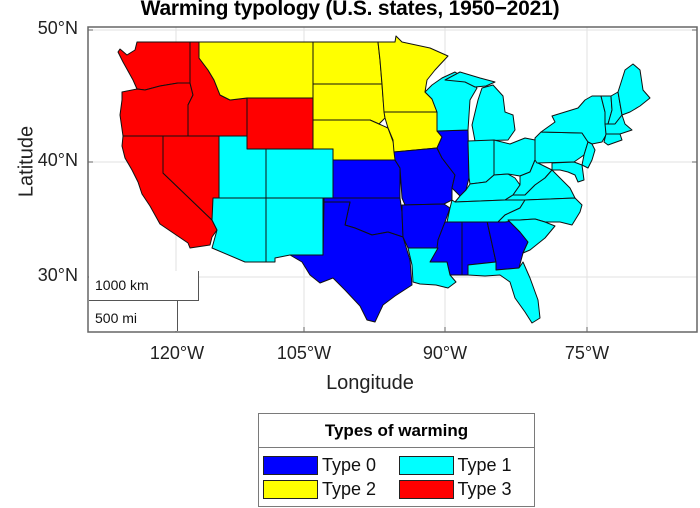 This screenshot has width=700, height=508. What do you see at coordinates (57, 160) in the screenshot?
I see `ytick-40n: 40°N` at bounding box center [57, 160].